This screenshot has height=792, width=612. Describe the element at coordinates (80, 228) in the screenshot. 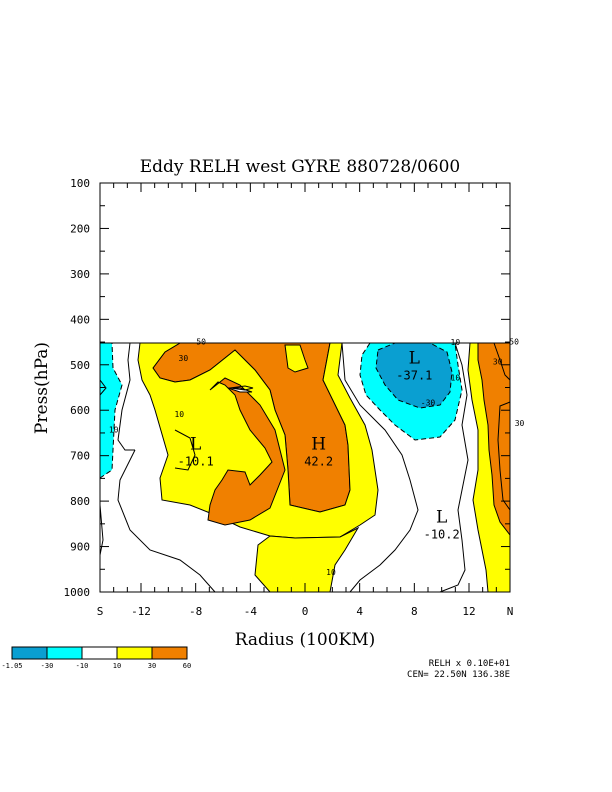

I see `y-tick-label: 200` at that location.